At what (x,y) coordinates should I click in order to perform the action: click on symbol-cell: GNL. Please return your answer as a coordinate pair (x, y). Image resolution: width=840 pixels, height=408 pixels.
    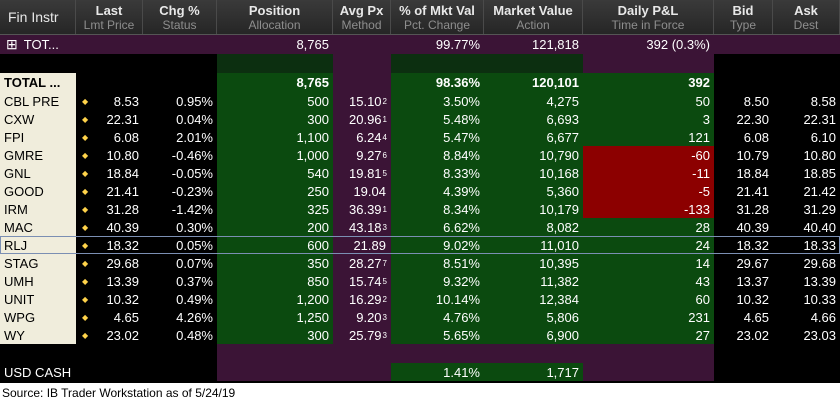
    Looking at the image, I should click on (38, 173).